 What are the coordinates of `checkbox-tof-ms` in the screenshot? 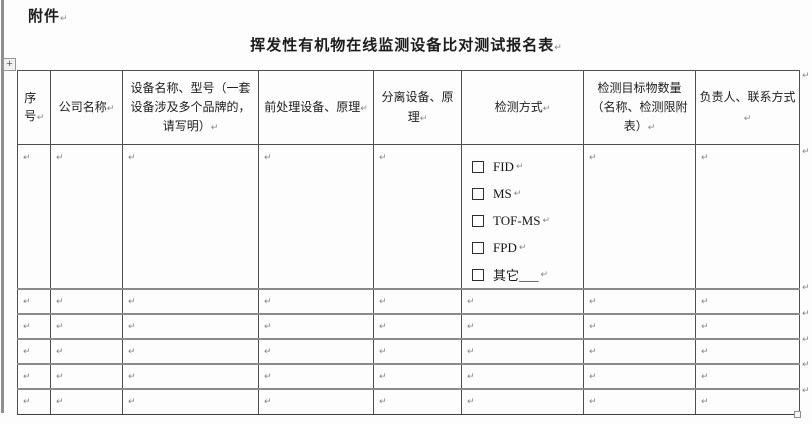 It's located at (478, 220).